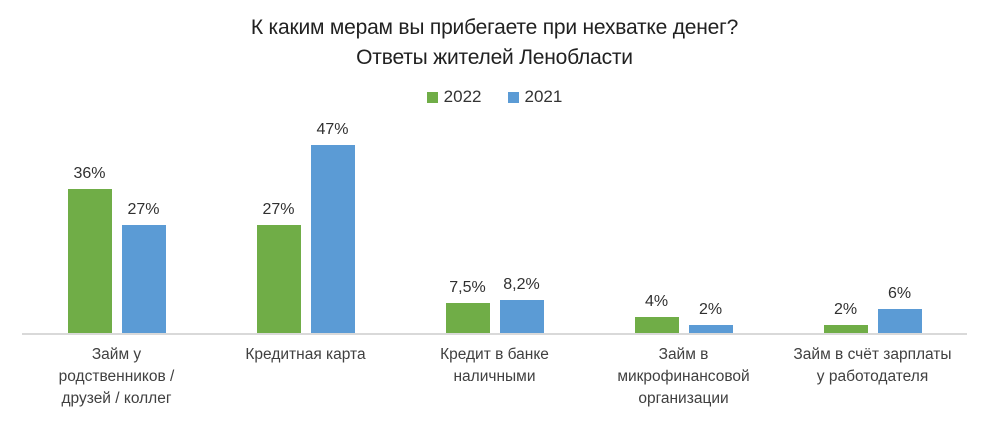 Image resolution: width=989 pixels, height=447 pixels. What do you see at coordinates (305, 354) in the screenshot?
I see `category-label-line: Кредитная карта` at bounding box center [305, 354].